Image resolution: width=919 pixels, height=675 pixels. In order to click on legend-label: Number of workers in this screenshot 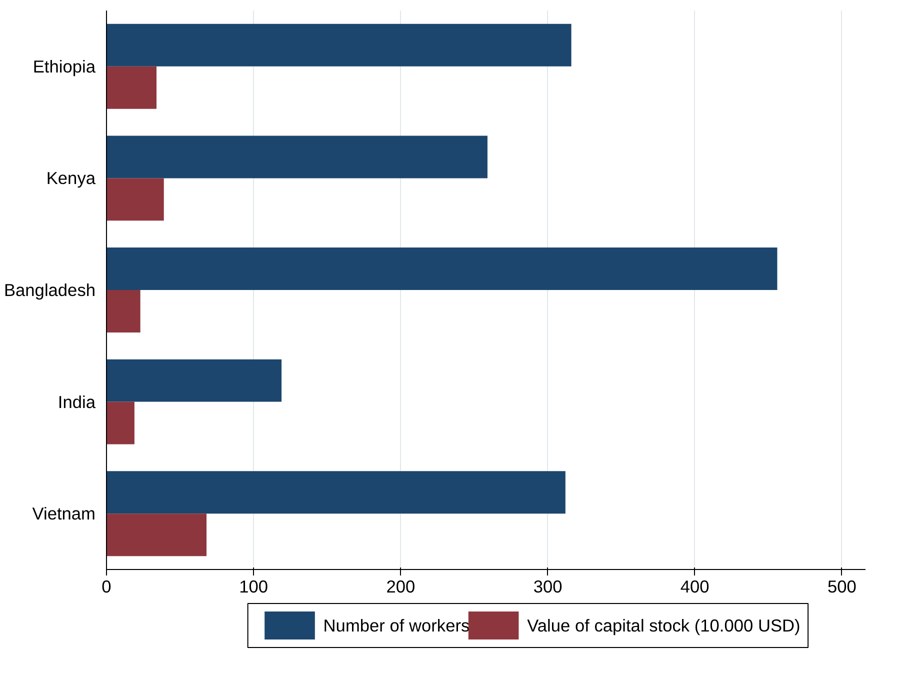, I will do `click(396, 626)`.